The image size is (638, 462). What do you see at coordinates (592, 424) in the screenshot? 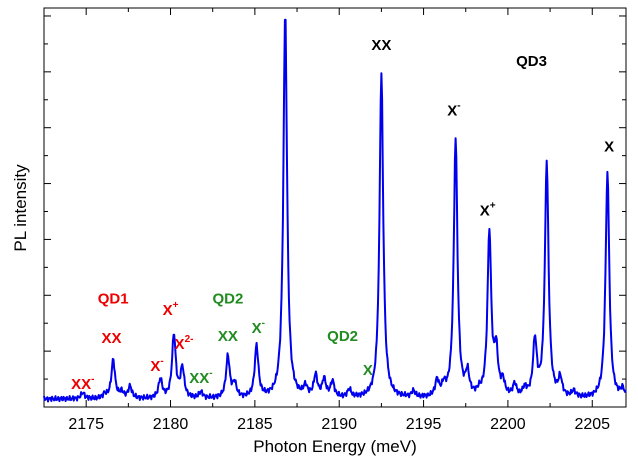
I see `x-tick-label: 2205` at bounding box center [592, 424].